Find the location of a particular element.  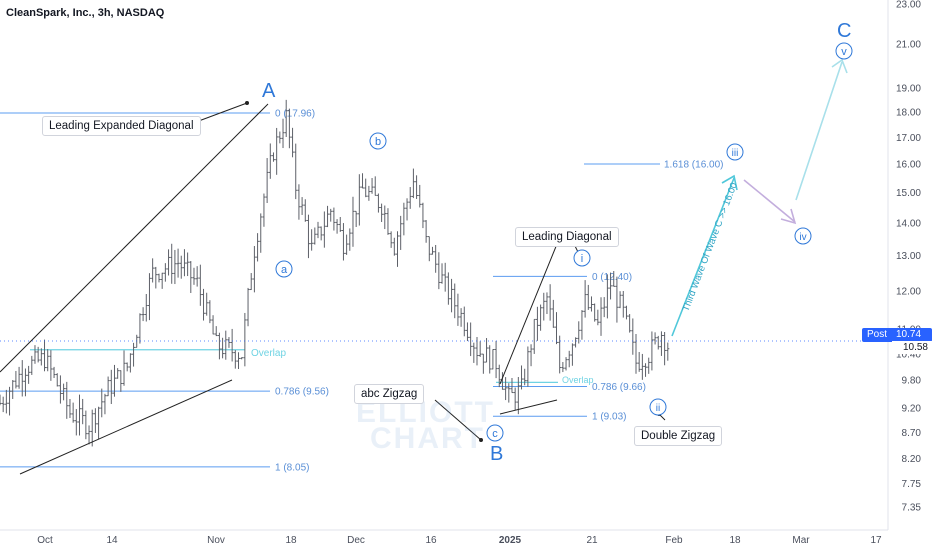

label-abc-zigzag: abc Zigzag is located at coordinates (389, 394).